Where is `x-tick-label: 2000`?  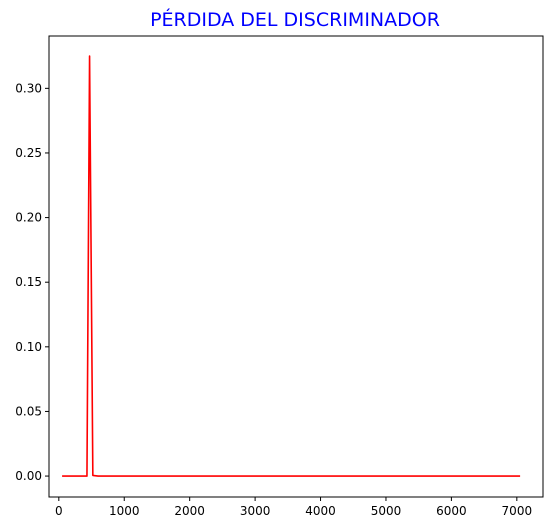
x-tick-label: 2000 is located at coordinates (189, 511).